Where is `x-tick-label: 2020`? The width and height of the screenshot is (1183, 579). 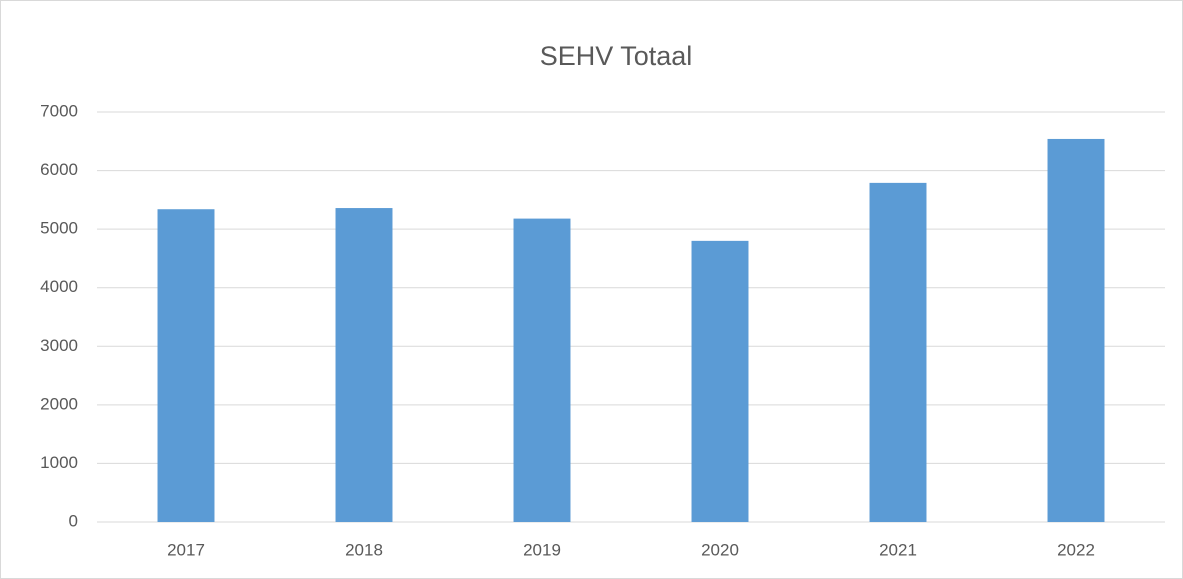
x-tick-label: 2020 is located at coordinates (720, 549).